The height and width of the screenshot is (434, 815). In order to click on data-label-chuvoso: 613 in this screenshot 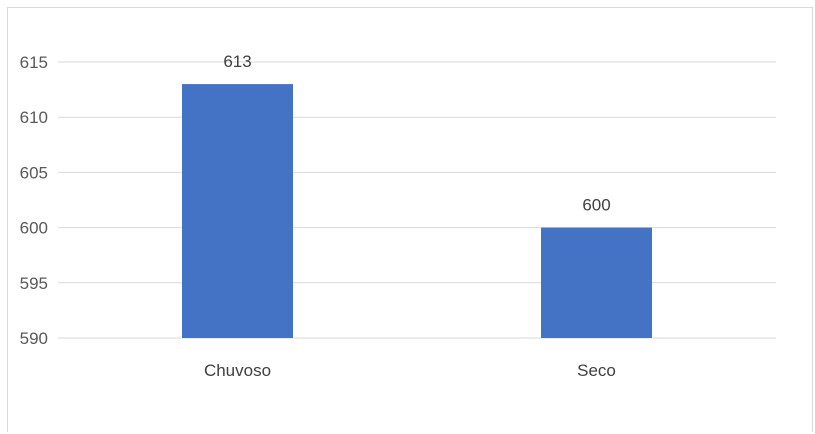, I will do `click(237, 61)`.